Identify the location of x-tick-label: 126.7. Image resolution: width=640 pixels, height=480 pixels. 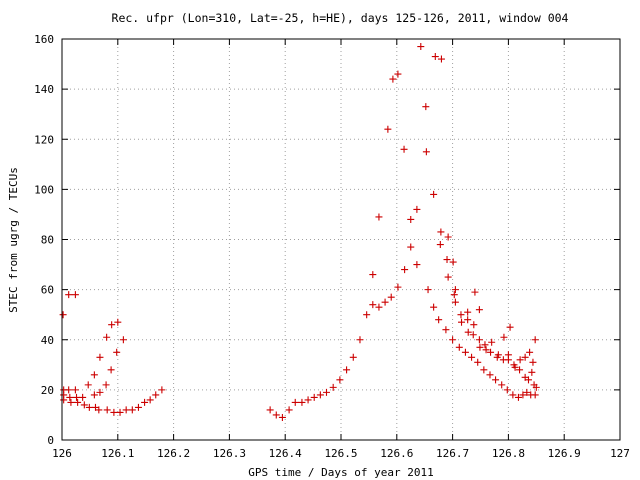
(452, 453).